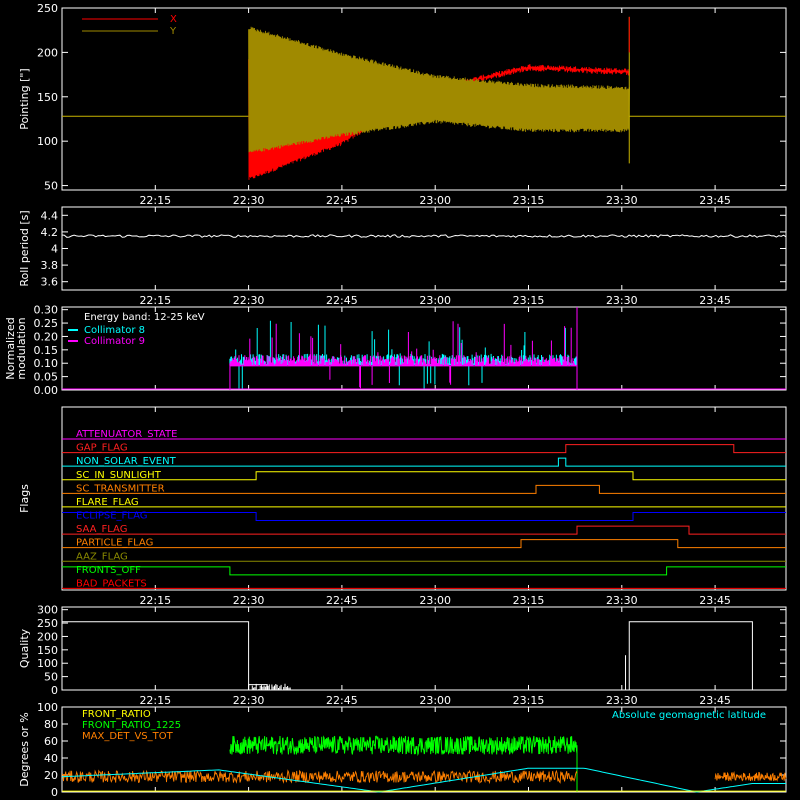 The image size is (800, 800). What do you see at coordinates (319, 777) in the screenshot?
I see `max-det-series` at bounding box center [319, 777].